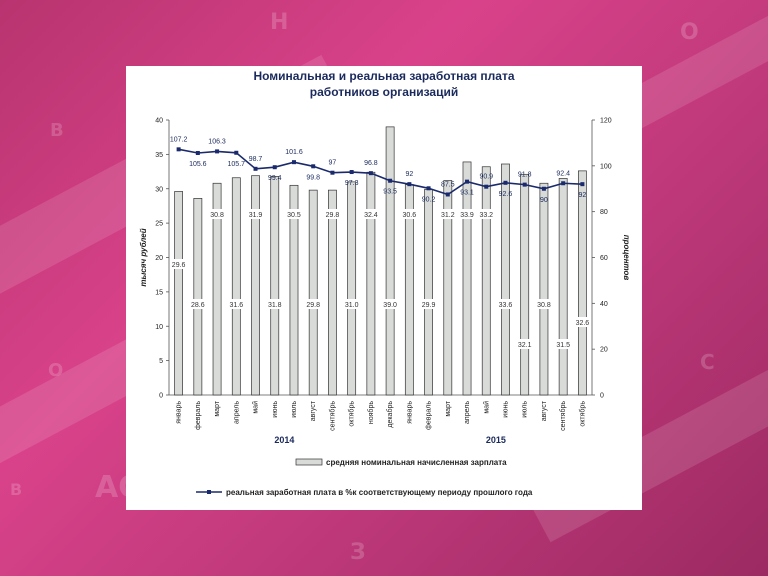 This screenshot has height=576, width=768. Describe the element at coordinates (159, 327) in the screenshot. I see `left-tick-label: 10` at that location.